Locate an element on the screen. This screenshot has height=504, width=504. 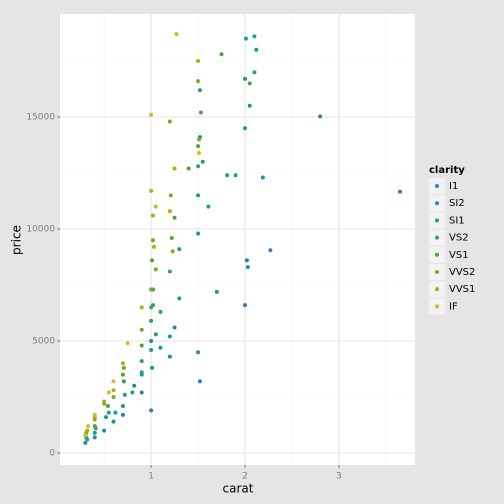
legend-label: SI2 is located at coordinates (457, 203).